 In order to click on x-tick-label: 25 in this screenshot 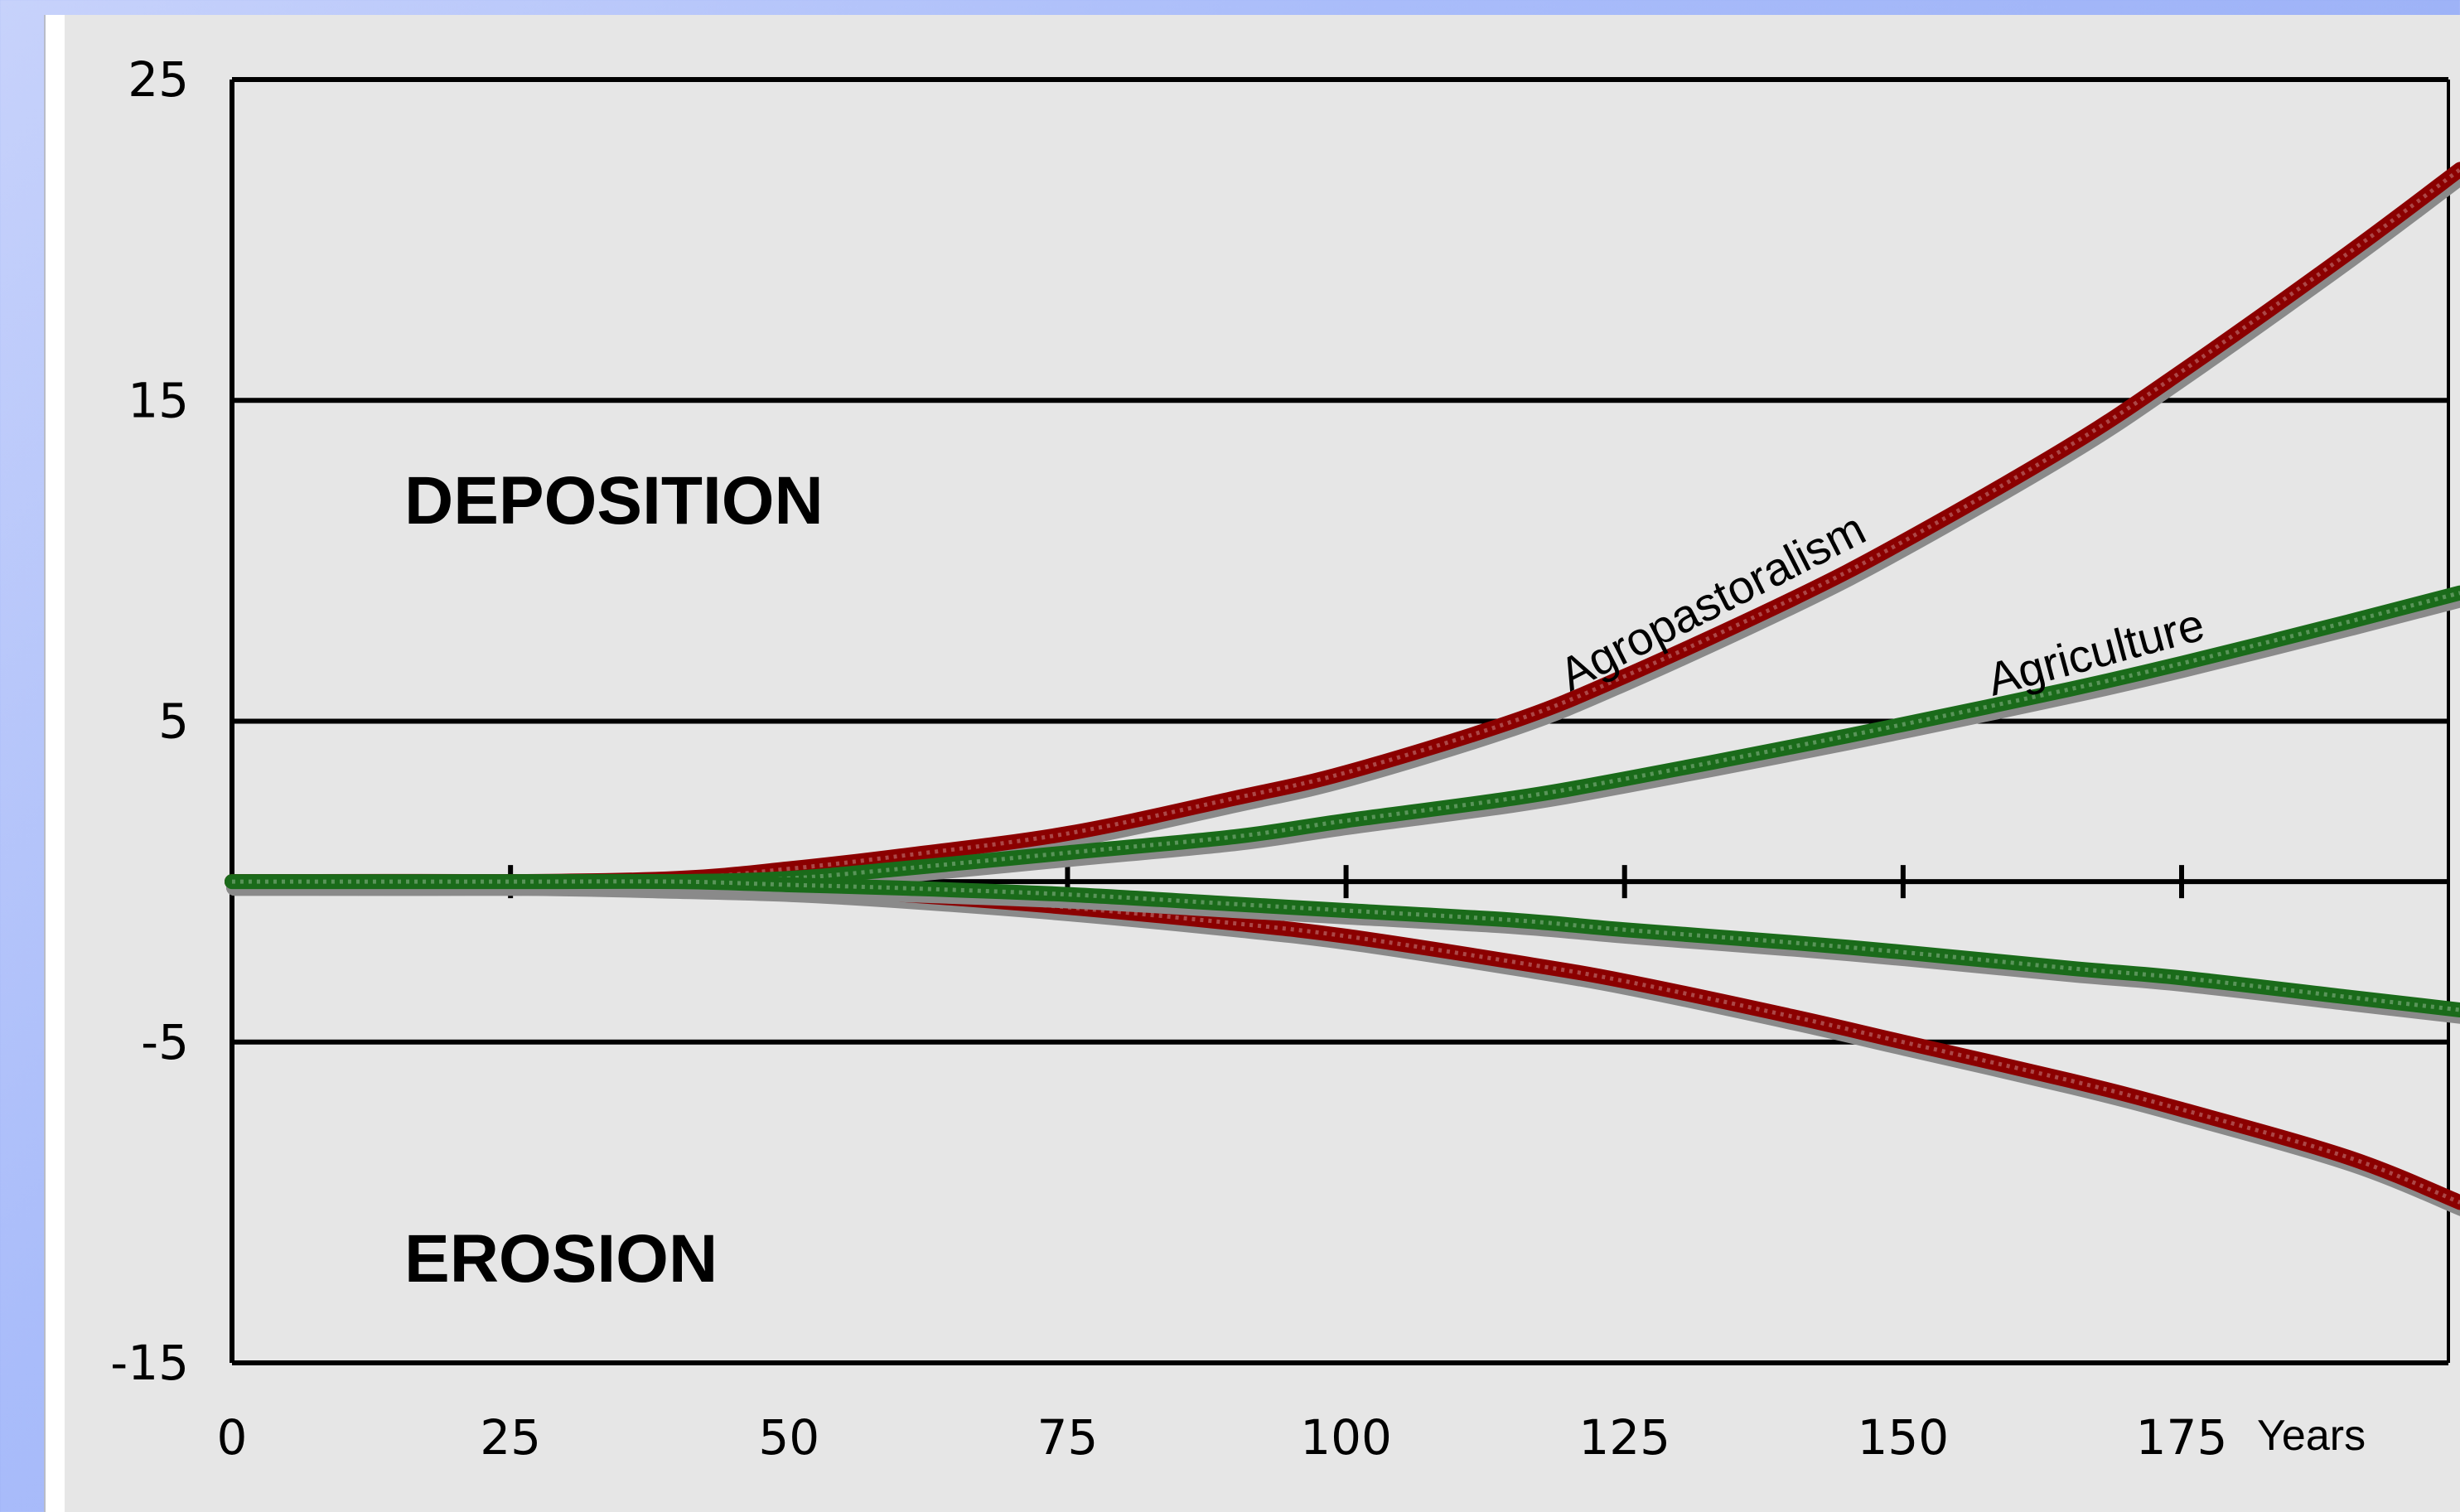, I will do `click(511, 1437)`.